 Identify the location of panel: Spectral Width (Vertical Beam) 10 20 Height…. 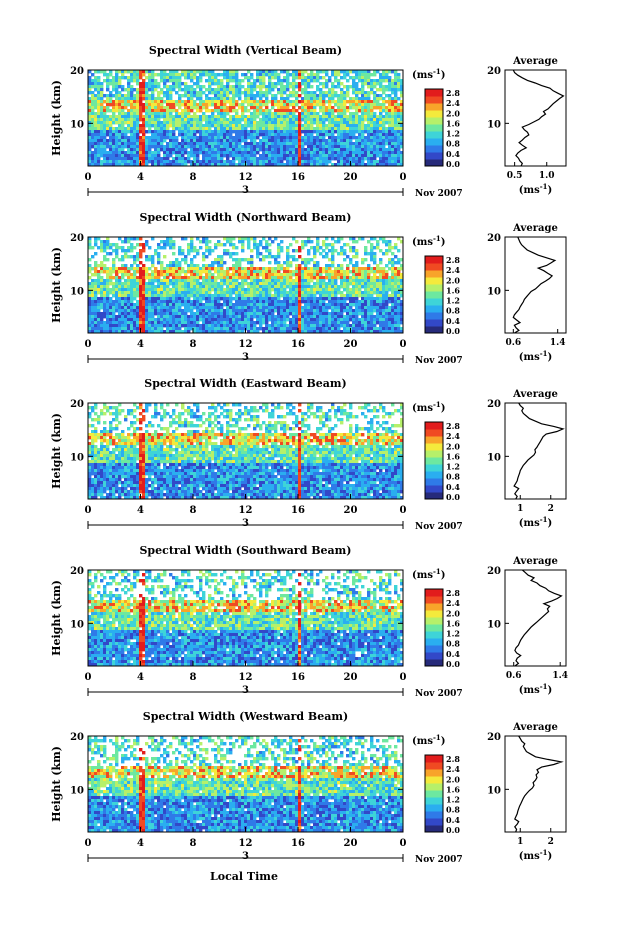
(308, 121).